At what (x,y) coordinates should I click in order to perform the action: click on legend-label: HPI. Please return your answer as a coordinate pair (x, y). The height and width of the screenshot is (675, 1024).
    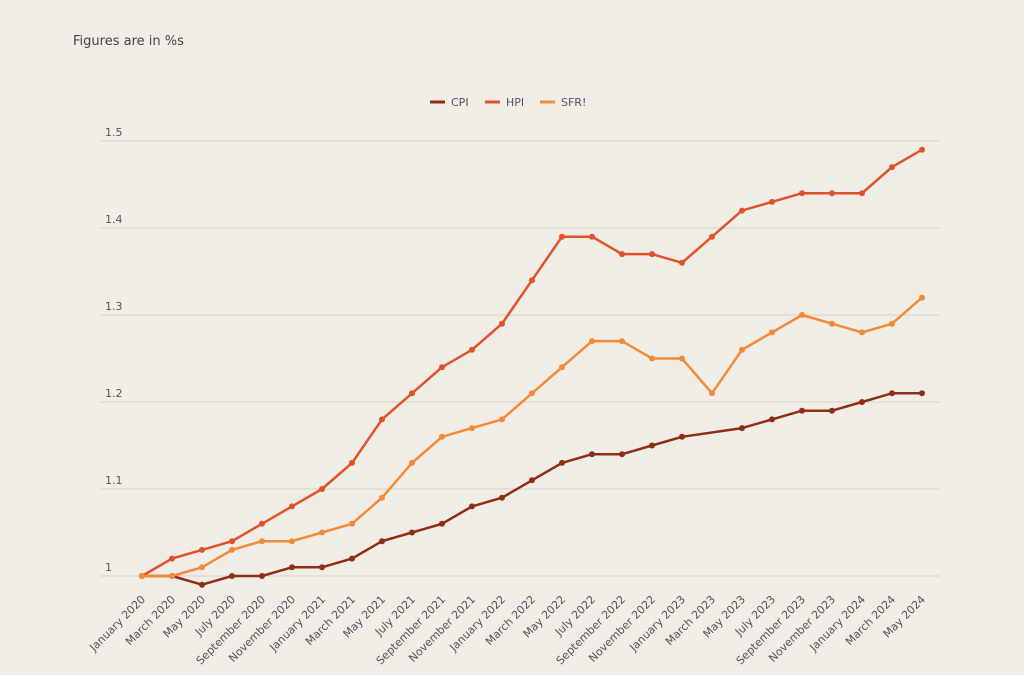
    Looking at the image, I should click on (515, 102).